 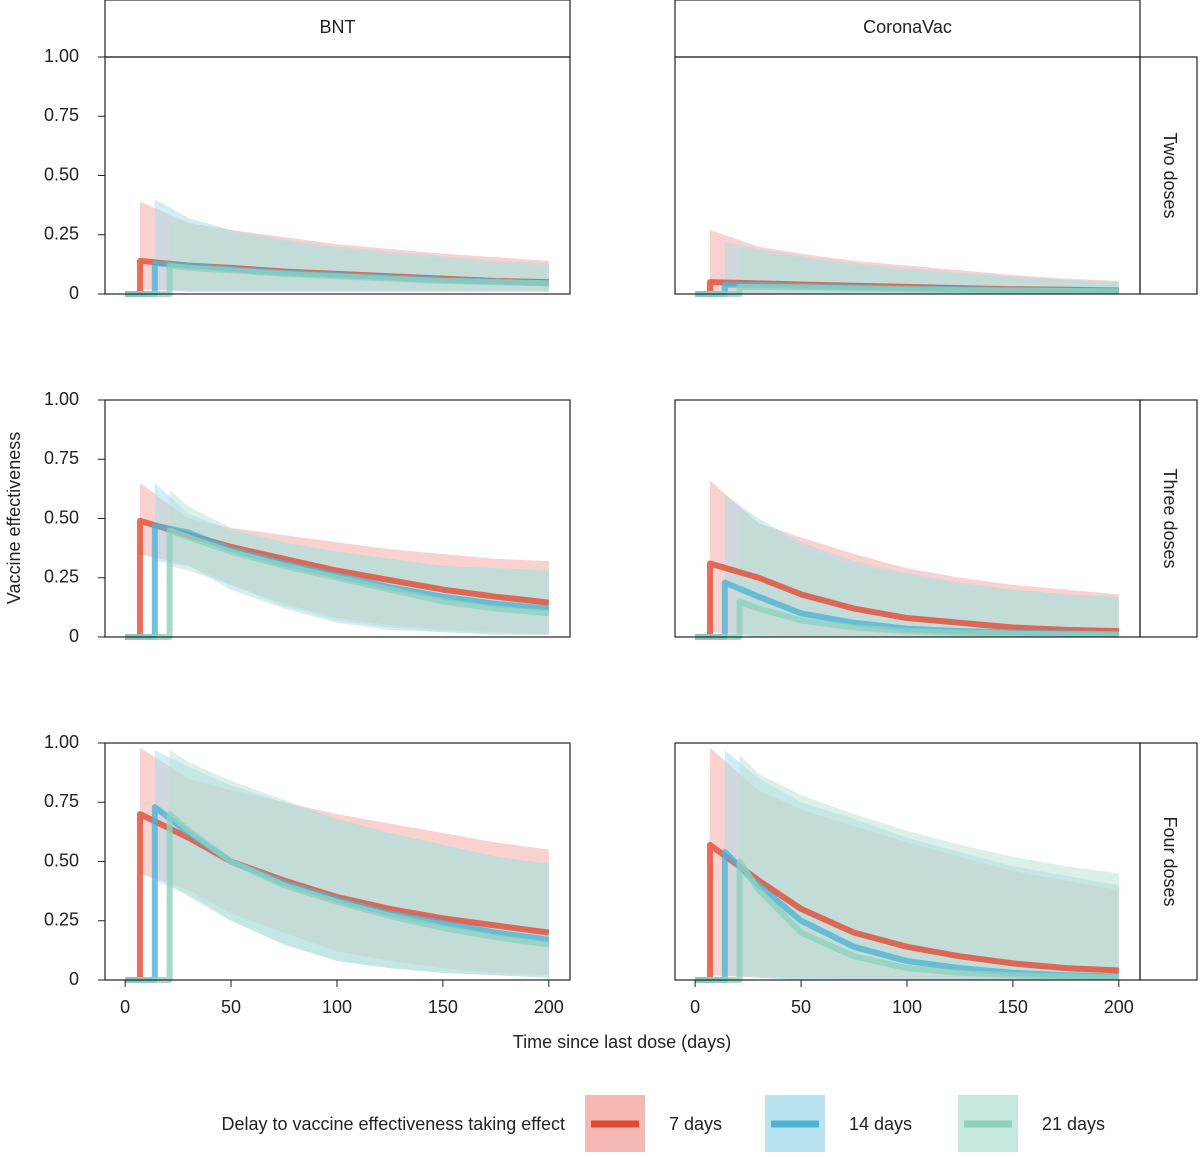 What do you see at coordinates (1073, 1124) in the screenshot?
I see `legend-label: 21 days` at bounding box center [1073, 1124].